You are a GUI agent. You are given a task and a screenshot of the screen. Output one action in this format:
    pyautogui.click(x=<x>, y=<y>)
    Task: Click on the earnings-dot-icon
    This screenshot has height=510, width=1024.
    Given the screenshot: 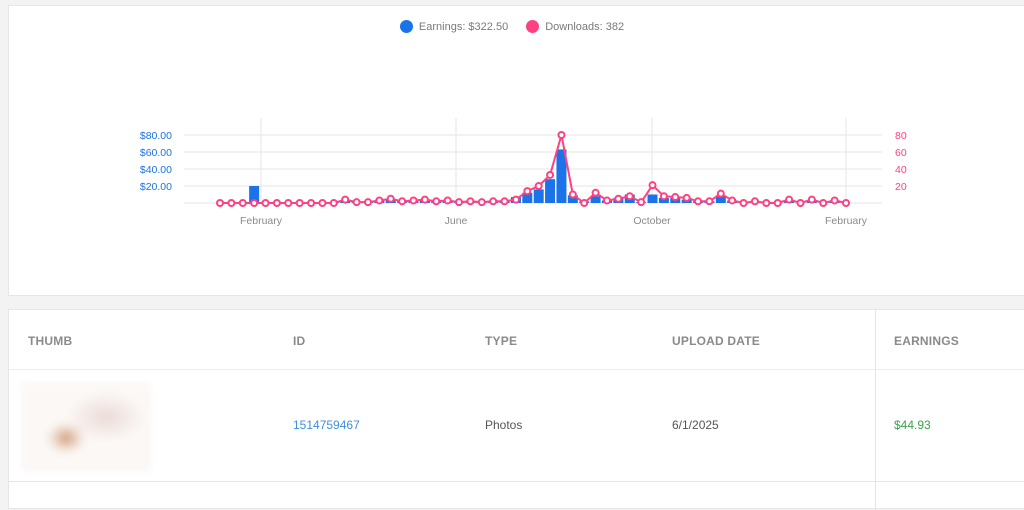 What is the action you would take?
    pyautogui.click(x=406, y=26)
    